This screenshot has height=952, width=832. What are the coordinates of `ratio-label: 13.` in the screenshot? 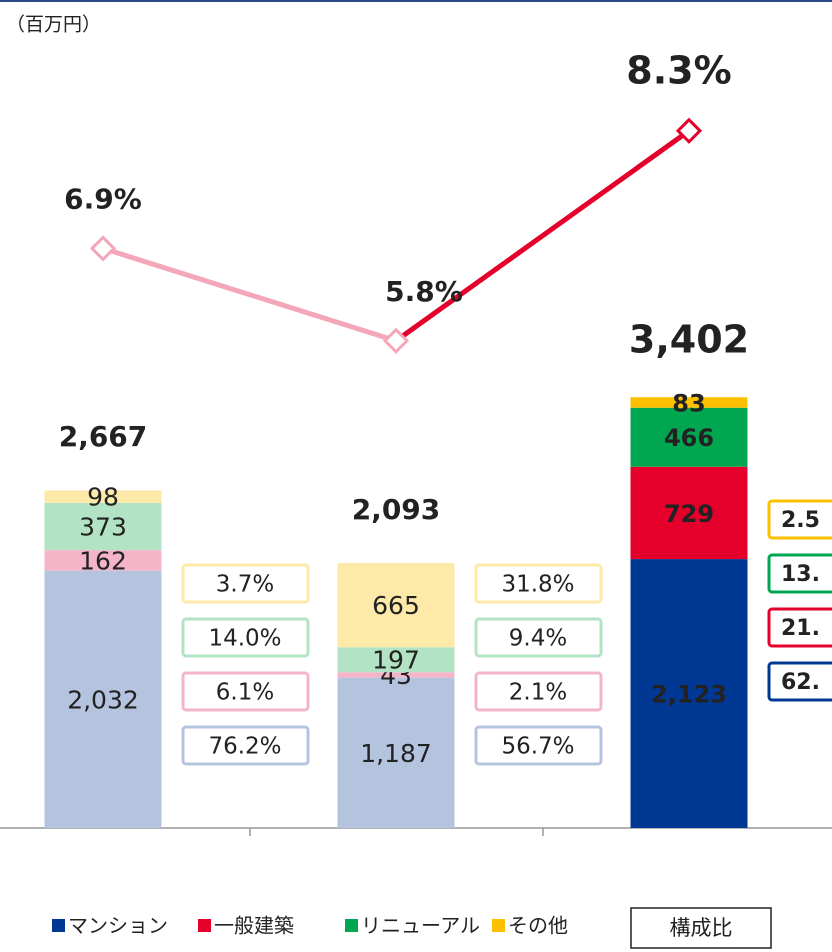 It's located at (800, 574).